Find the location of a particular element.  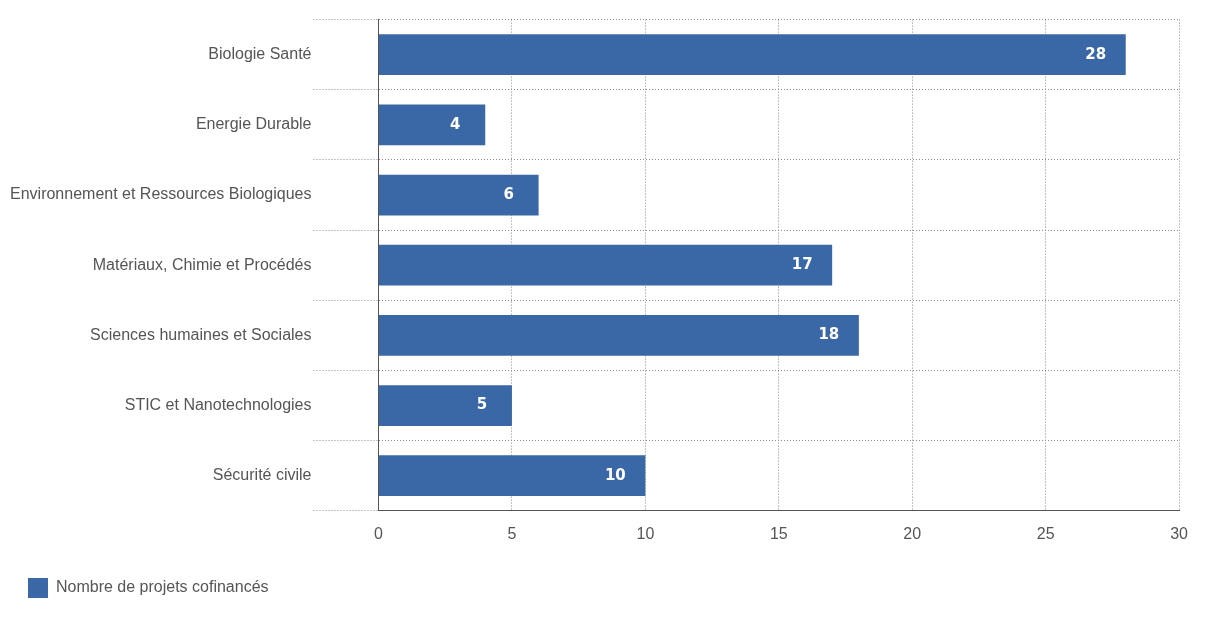

data-label: 17 is located at coordinates (802, 264).